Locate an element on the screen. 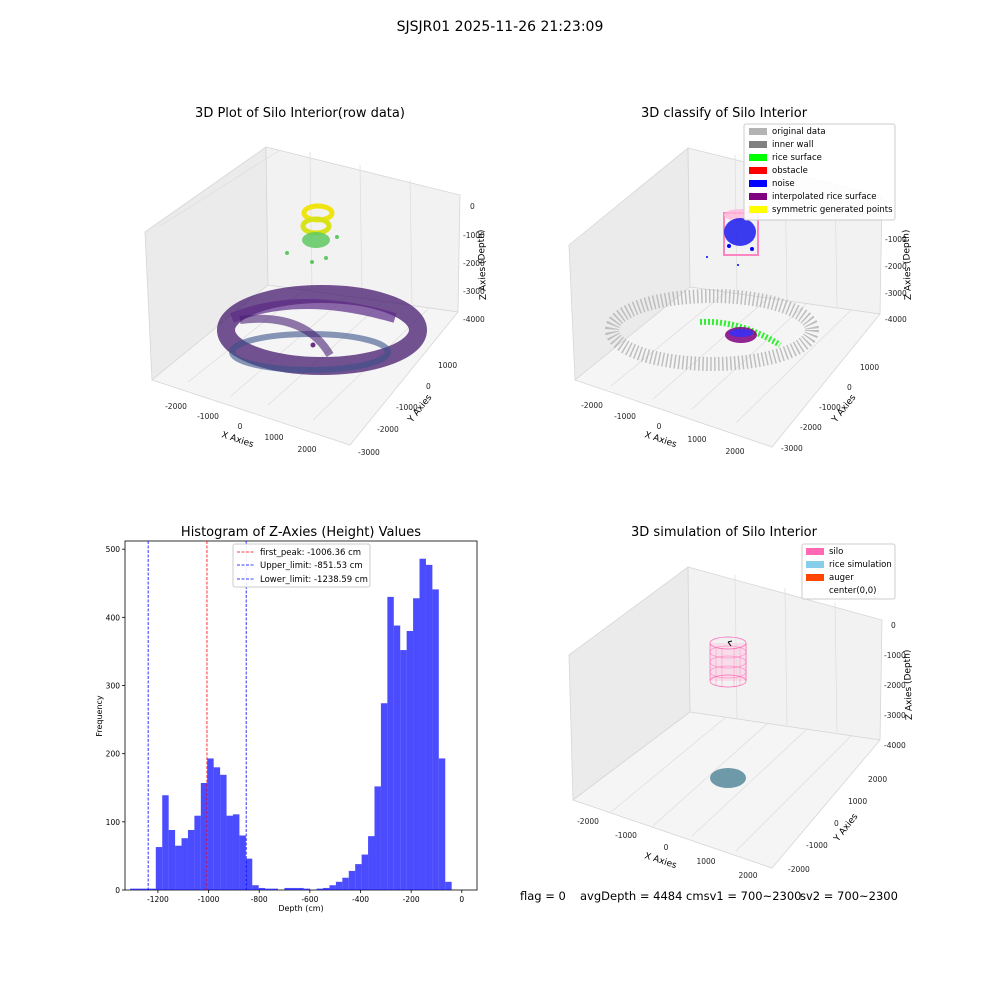 This screenshot has height=1000, width=1000. raw-ytick: -1000 is located at coordinates (407, 407).